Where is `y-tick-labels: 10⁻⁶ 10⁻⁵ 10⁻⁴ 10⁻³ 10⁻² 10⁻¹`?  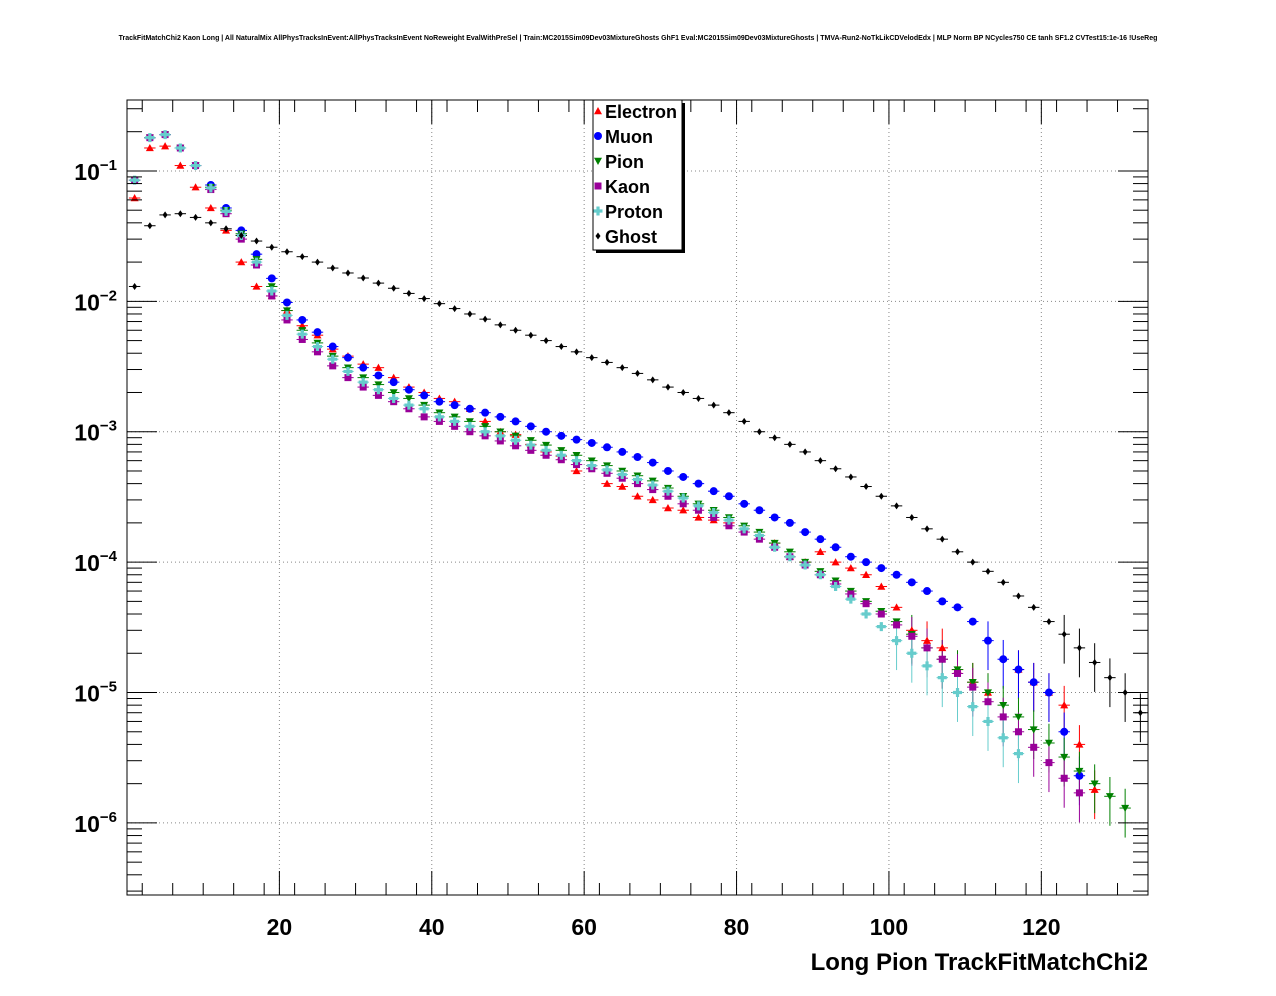
y-tick-labels: 10⁻⁶ 10⁻⁵ 10⁻⁴ 10⁻³ 10⁻² 10⁻¹ is located at coordinates (95, 497).